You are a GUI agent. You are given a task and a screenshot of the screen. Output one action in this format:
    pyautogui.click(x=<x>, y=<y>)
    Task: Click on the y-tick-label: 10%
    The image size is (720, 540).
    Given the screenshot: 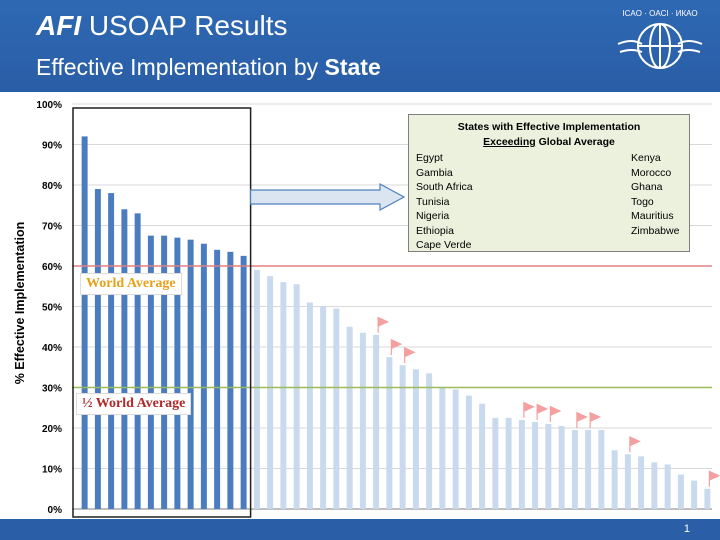 What is the action you would take?
    pyautogui.click(x=52, y=470)
    